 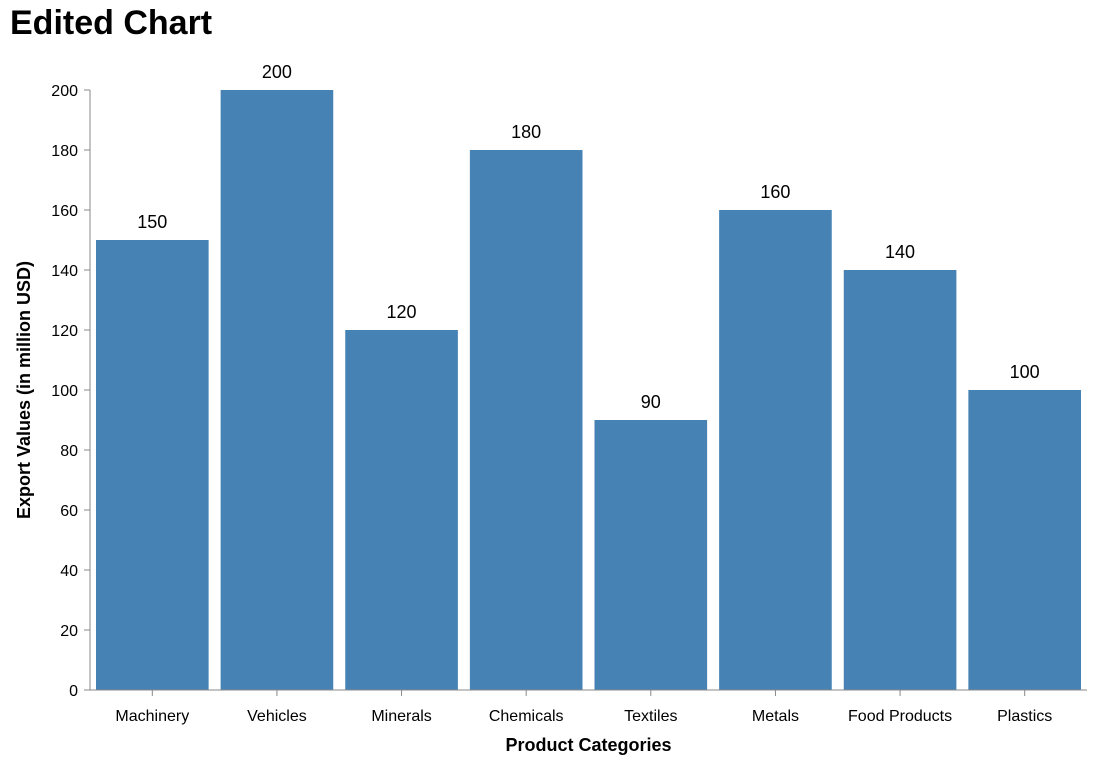 What do you see at coordinates (402, 312) in the screenshot?
I see `data-label: 120` at bounding box center [402, 312].